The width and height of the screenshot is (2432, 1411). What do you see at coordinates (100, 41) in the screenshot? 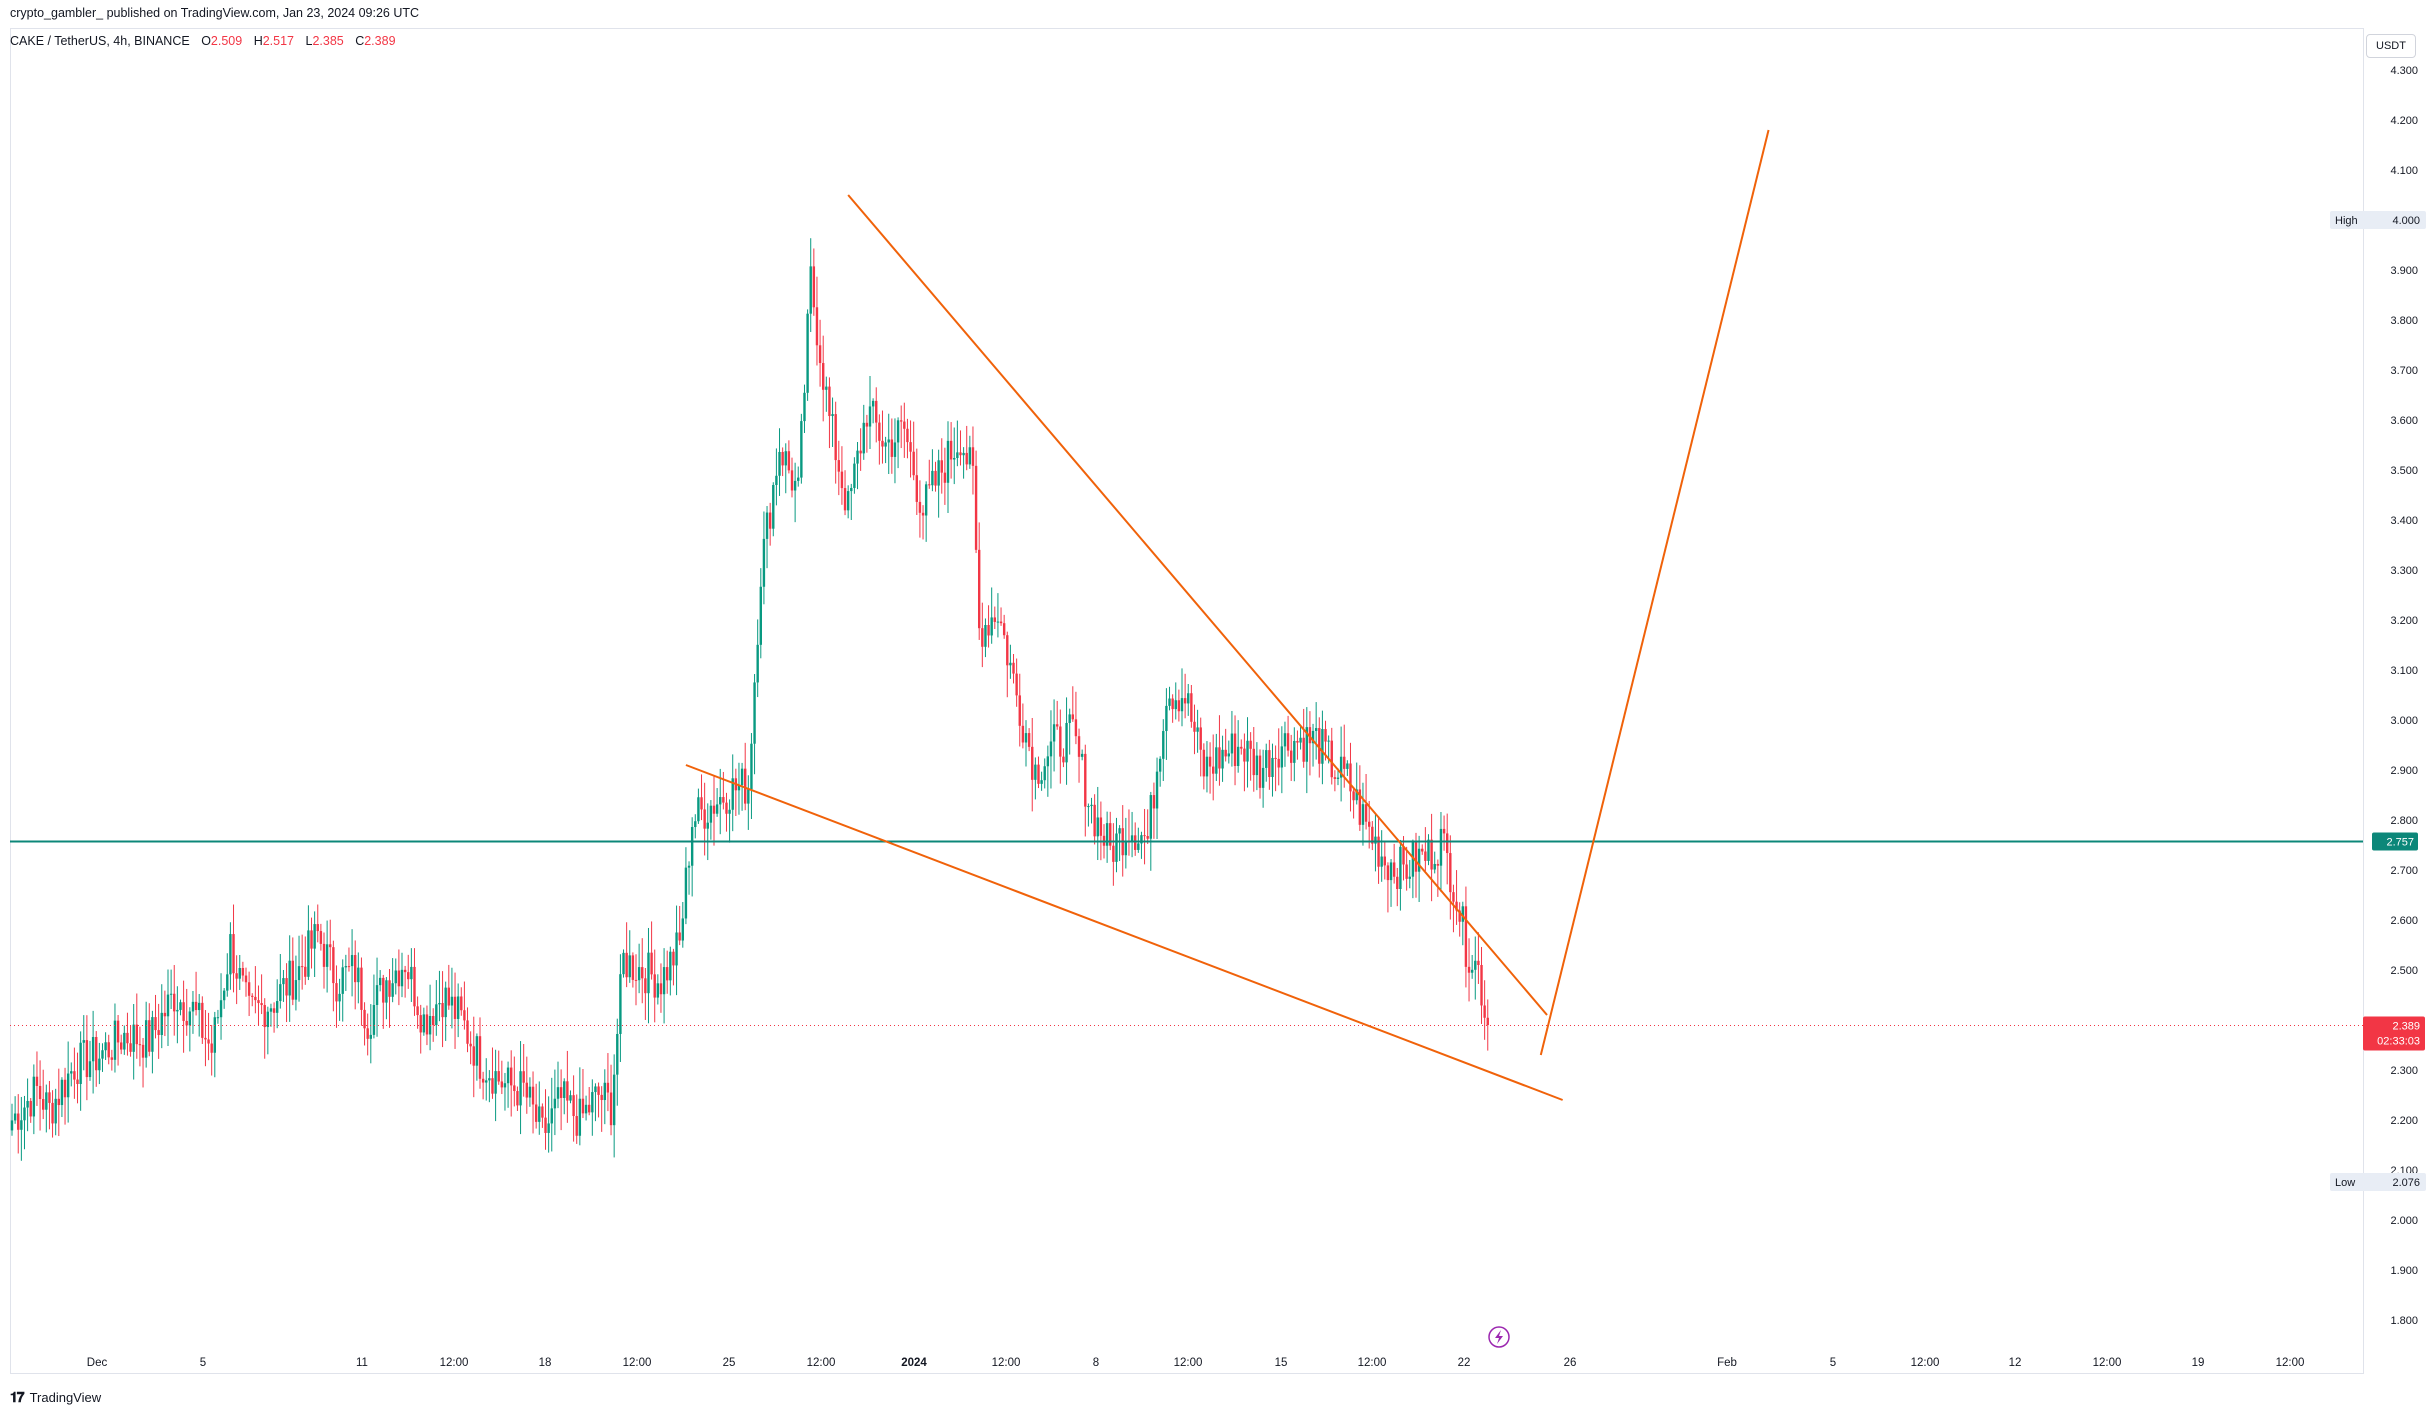
I see `symbol-name: CAKE / TetherUS, 4h, BINANCE` at bounding box center [100, 41].